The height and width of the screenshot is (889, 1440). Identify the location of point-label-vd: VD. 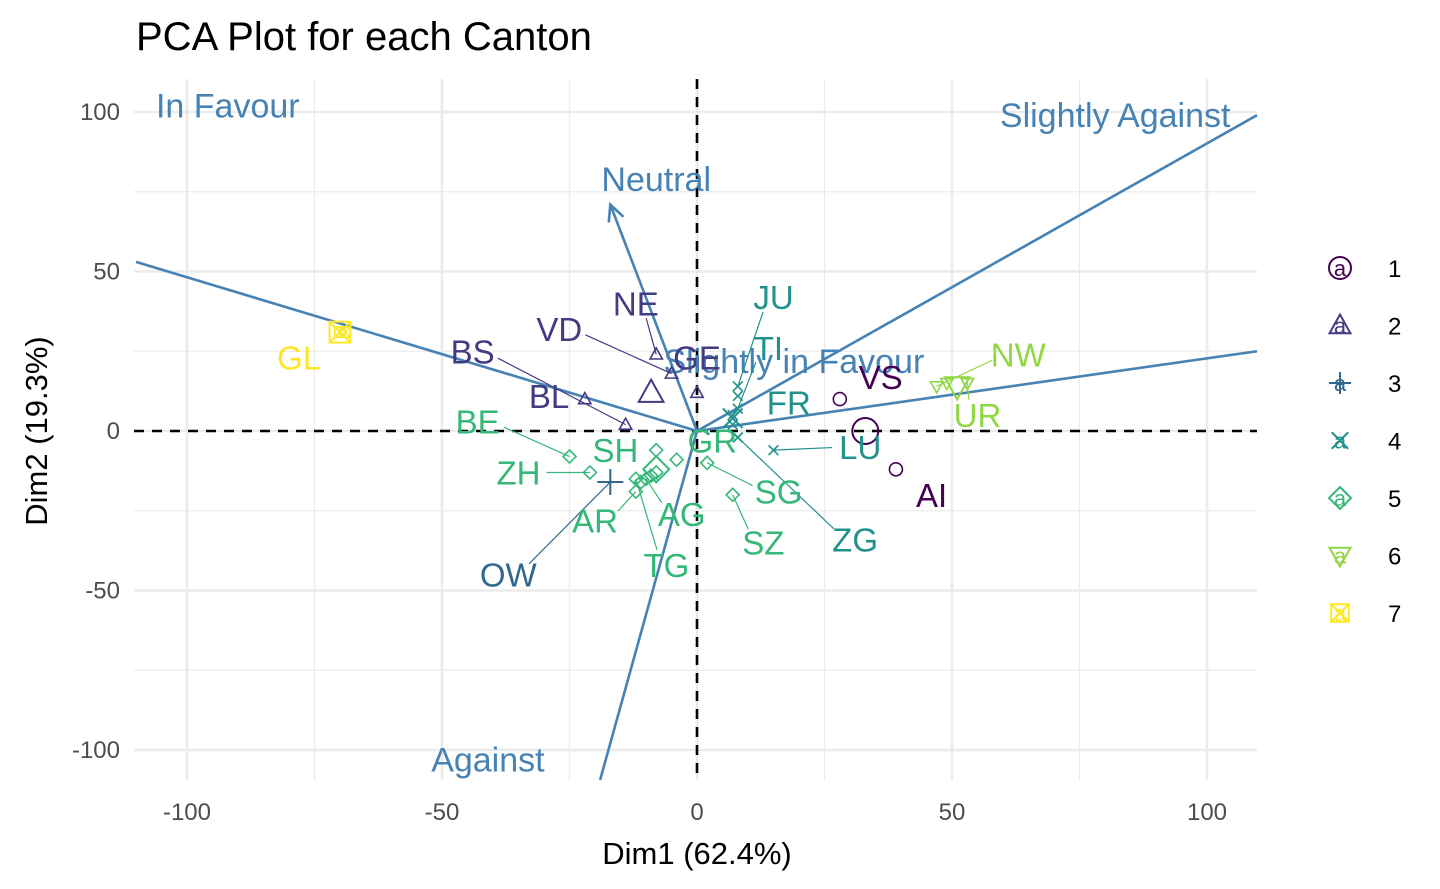
(559, 329).